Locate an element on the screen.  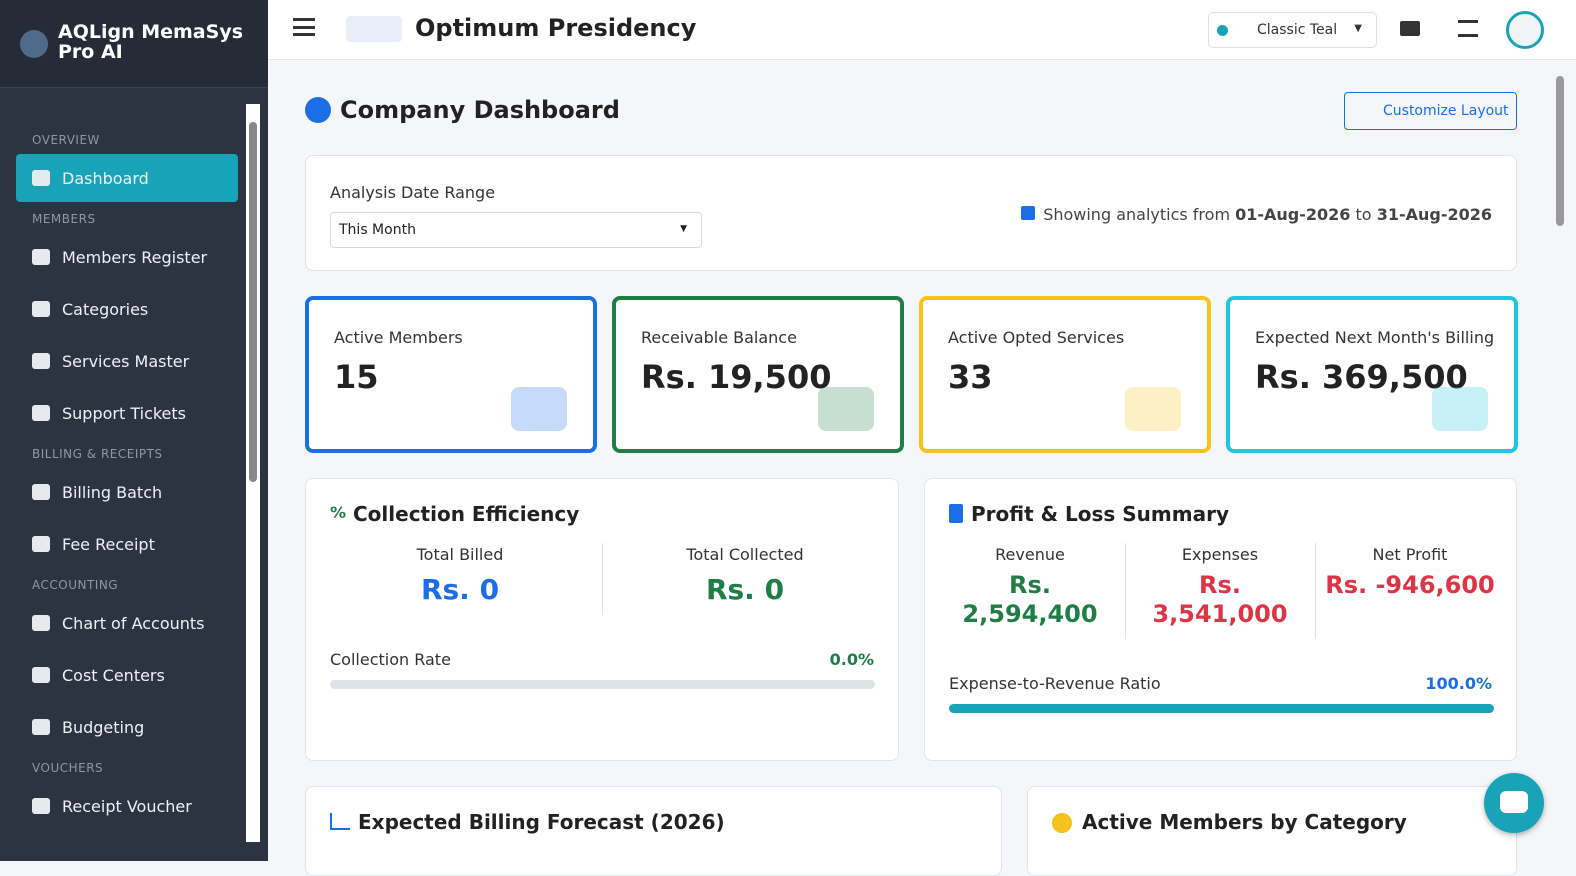
mail-button is located at coordinates (1410, 28).